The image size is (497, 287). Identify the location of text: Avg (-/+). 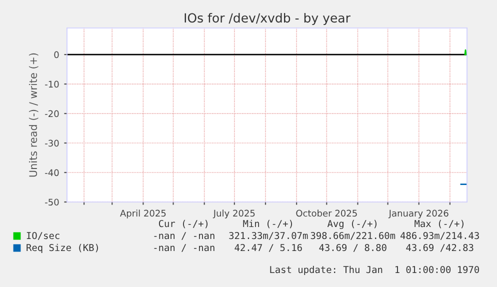
(351, 225).